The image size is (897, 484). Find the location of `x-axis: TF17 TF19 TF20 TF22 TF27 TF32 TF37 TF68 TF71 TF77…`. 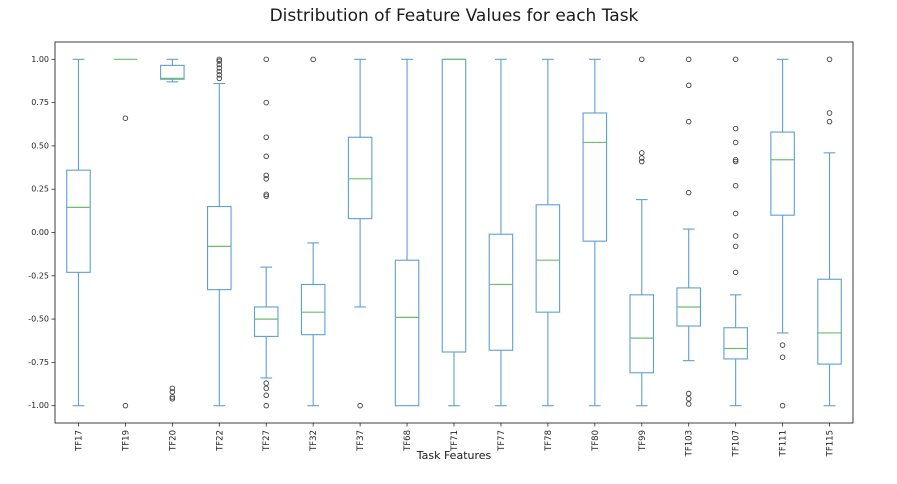

x-axis: TF17 TF19 TF20 TF22 TF27 TF32 TF37 TF68 TF71 TF77… is located at coordinates (455, 440).